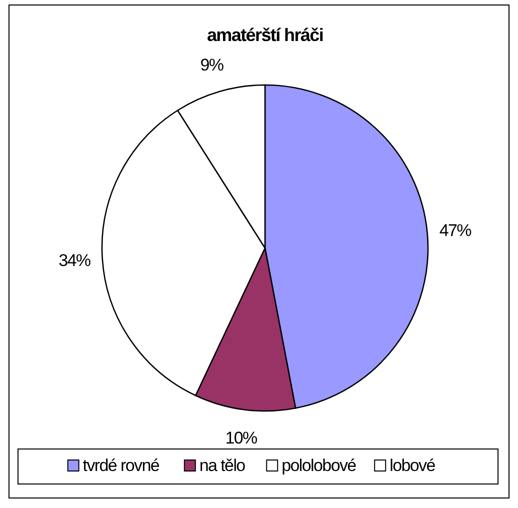 The width and height of the screenshot is (518, 508). I want to click on legend-label: lobové, so click(413, 465).